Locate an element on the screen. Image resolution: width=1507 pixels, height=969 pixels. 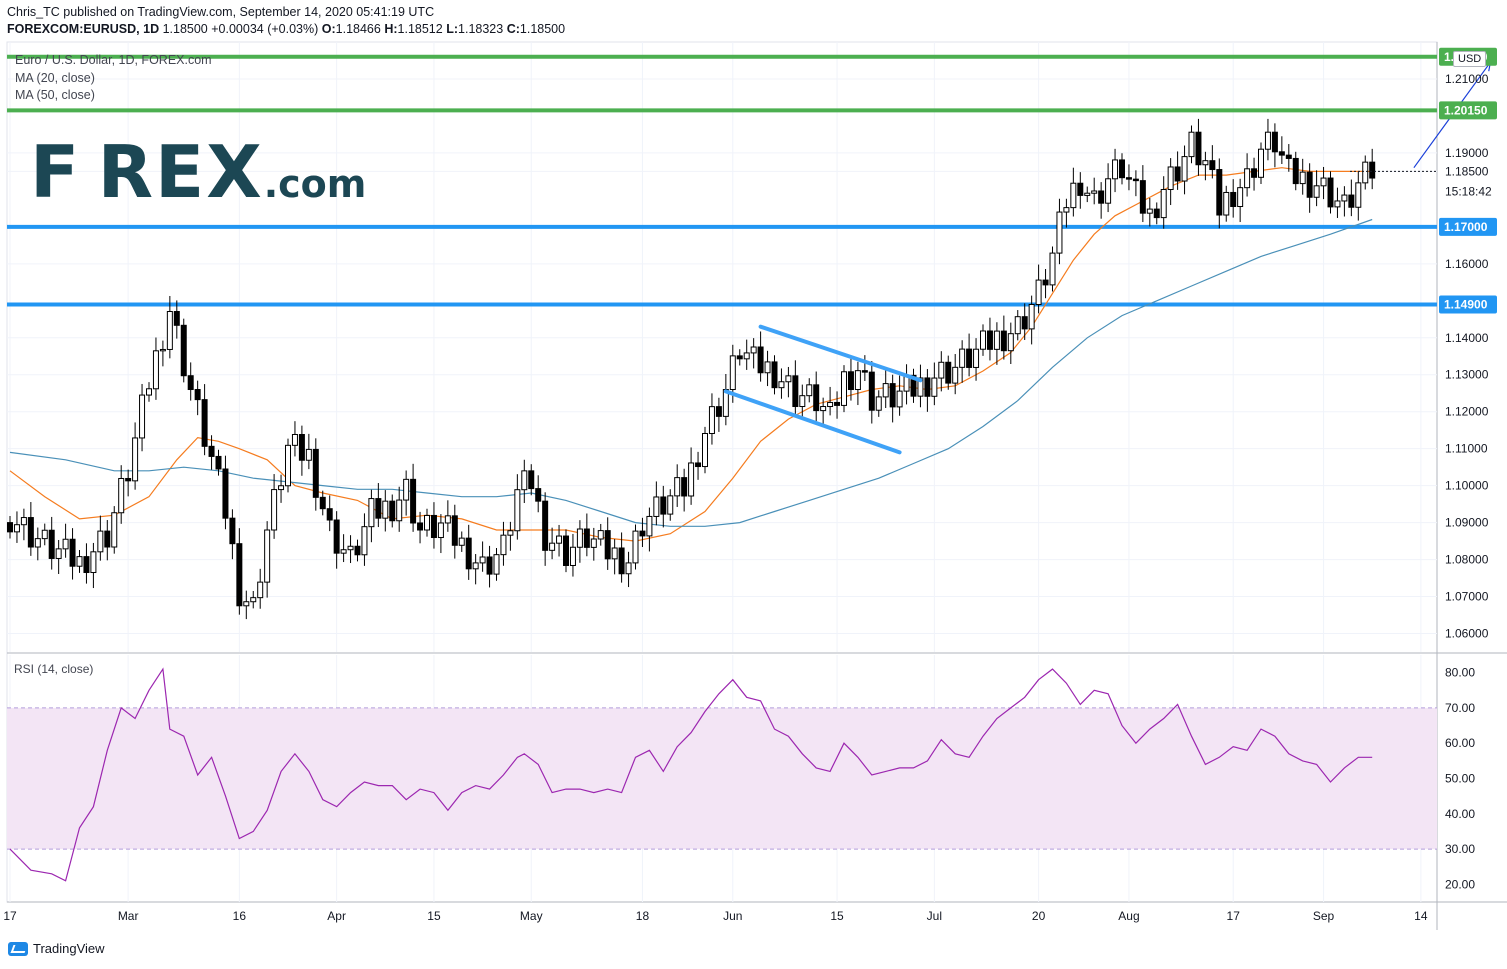
rsi-tick-label: 40.00 is located at coordinates (1460, 814).